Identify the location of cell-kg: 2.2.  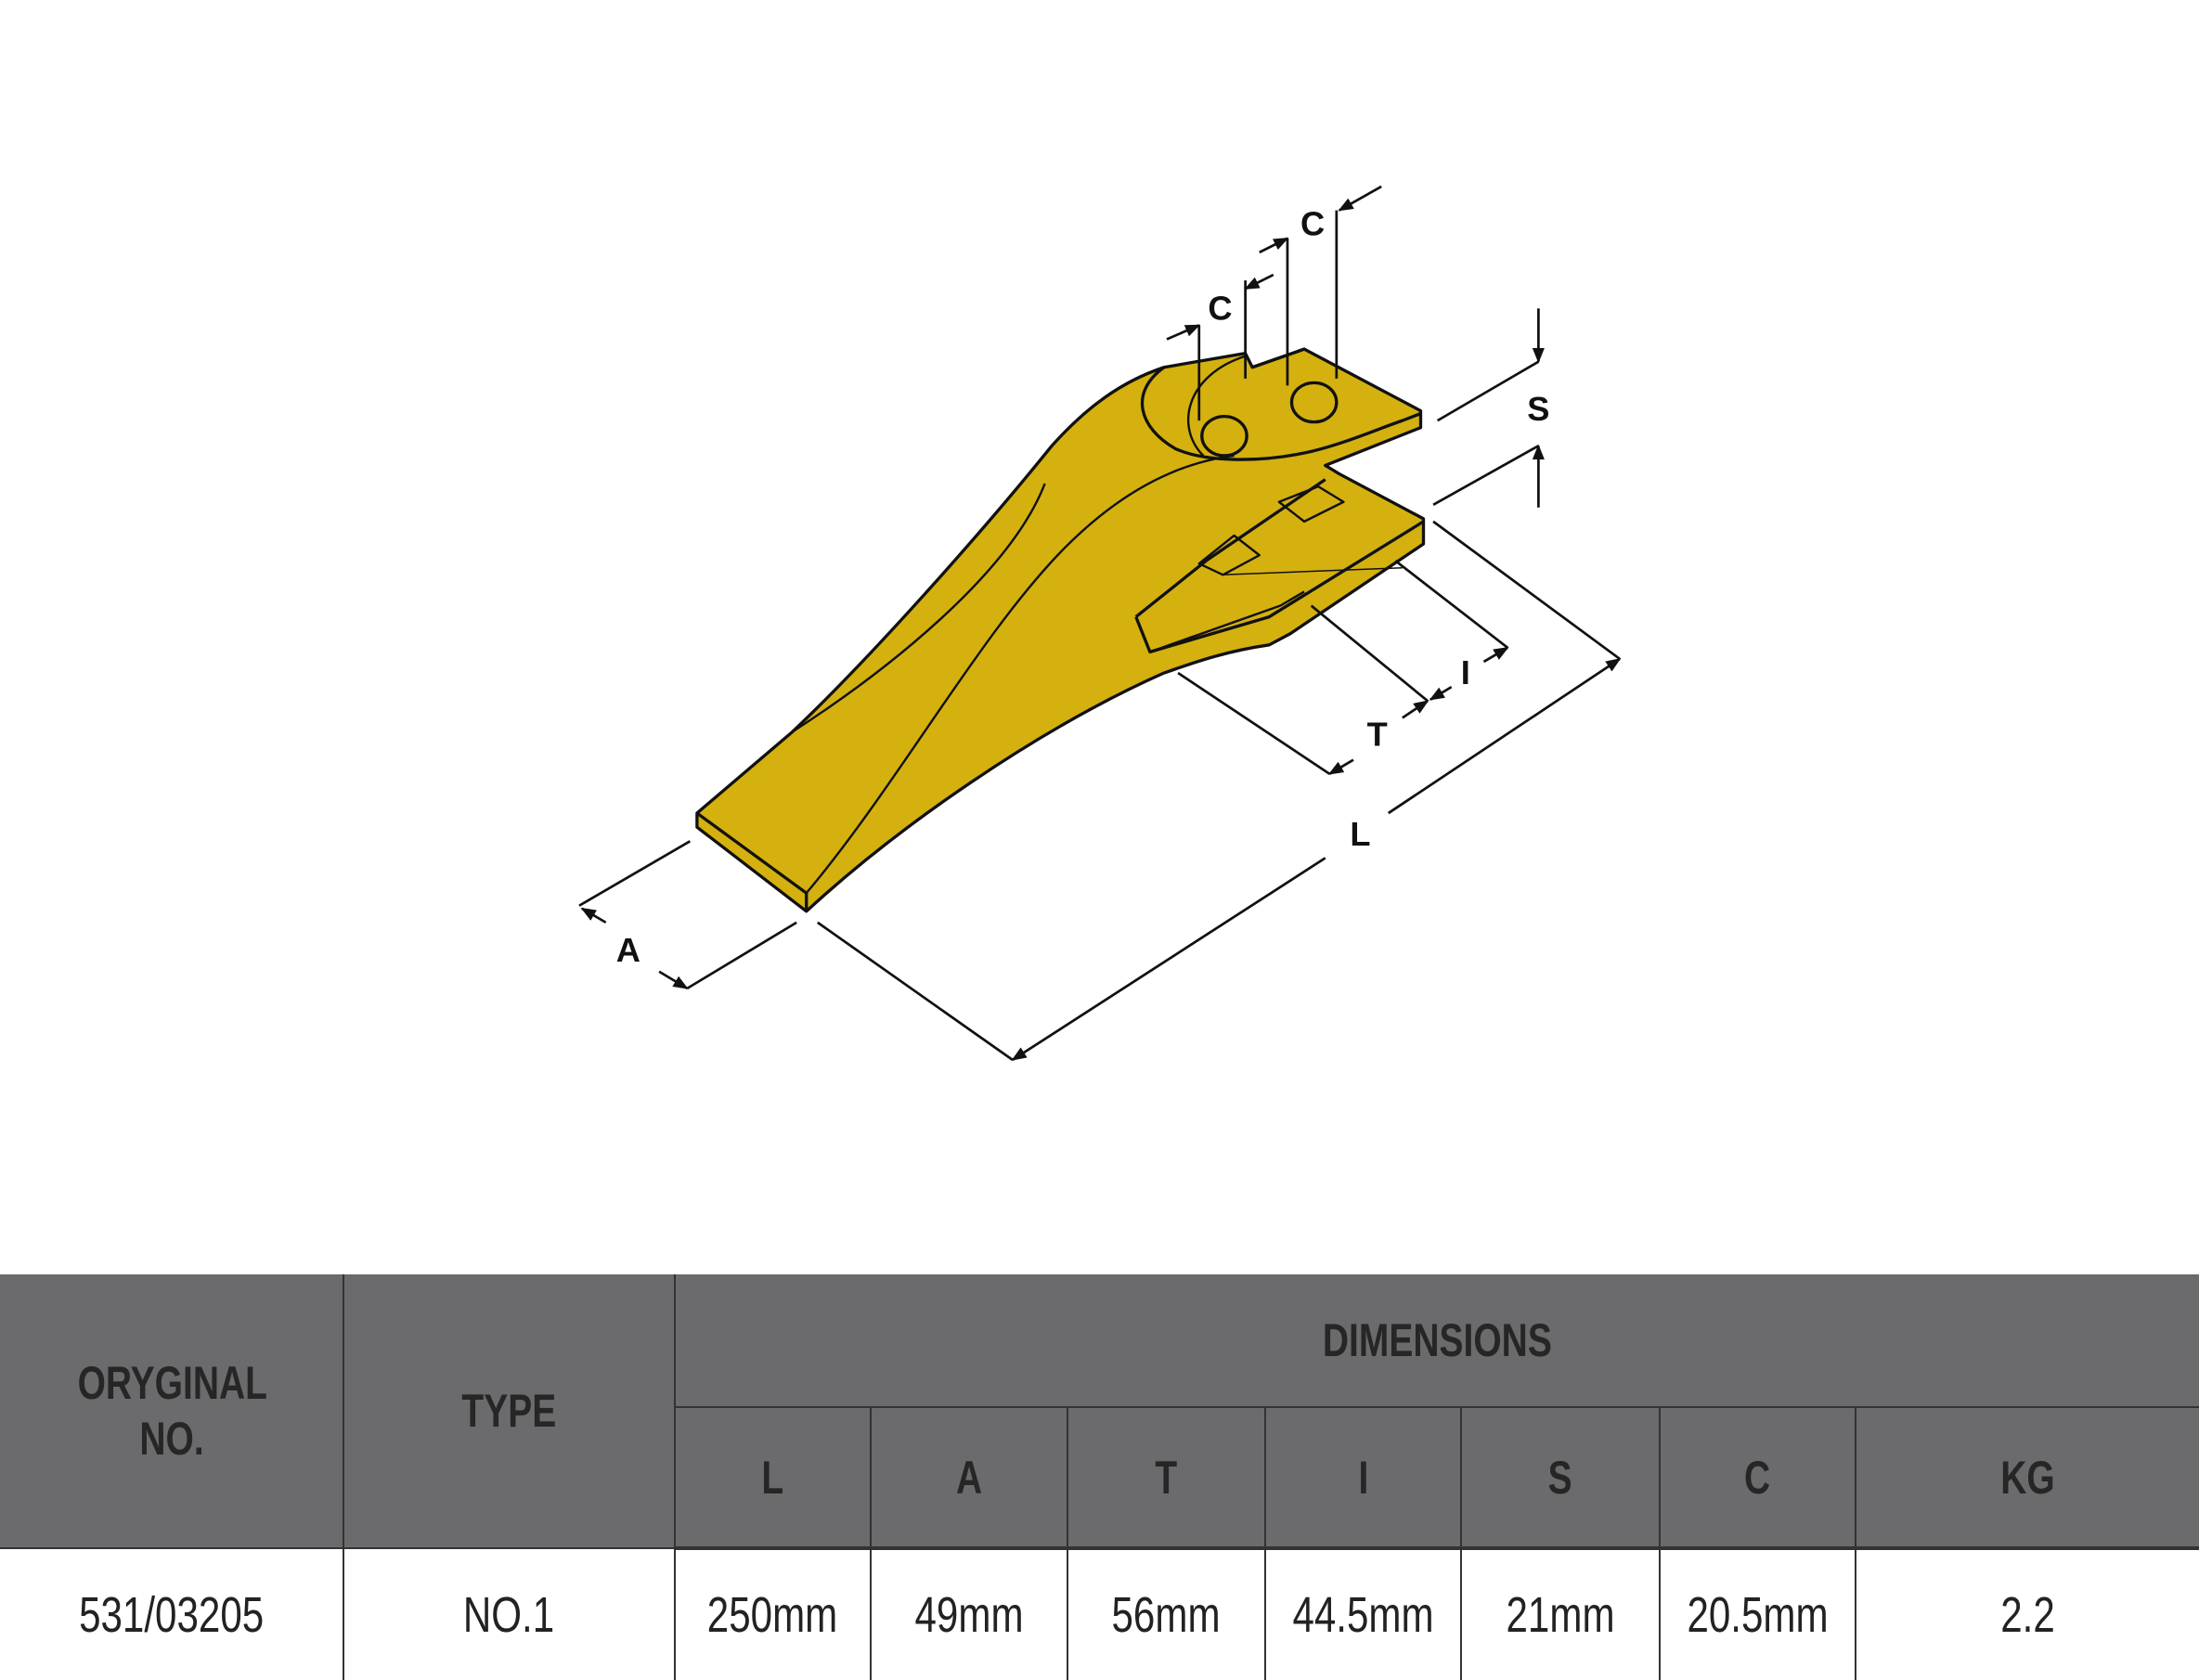
(2026, 1613).